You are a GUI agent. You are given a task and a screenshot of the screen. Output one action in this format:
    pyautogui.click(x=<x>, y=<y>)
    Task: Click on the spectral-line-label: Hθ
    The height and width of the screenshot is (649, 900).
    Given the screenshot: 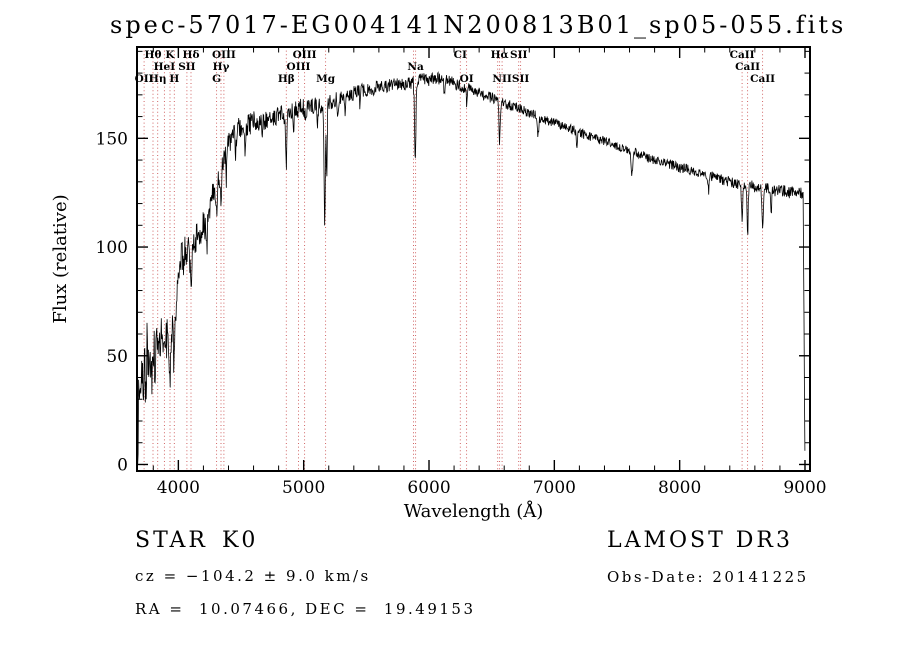 What is the action you would take?
    pyautogui.click(x=153, y=55)
    